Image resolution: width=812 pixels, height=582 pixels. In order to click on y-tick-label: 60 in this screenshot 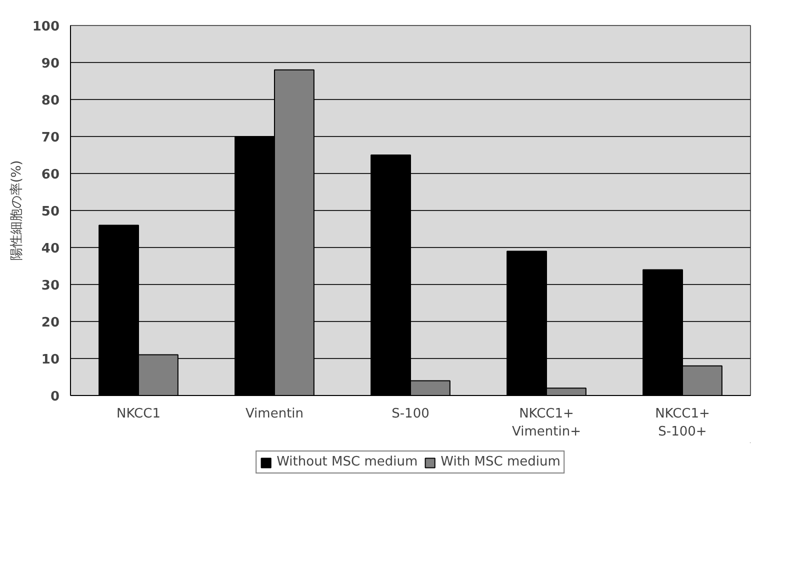, I will do `click(50, 175)`.